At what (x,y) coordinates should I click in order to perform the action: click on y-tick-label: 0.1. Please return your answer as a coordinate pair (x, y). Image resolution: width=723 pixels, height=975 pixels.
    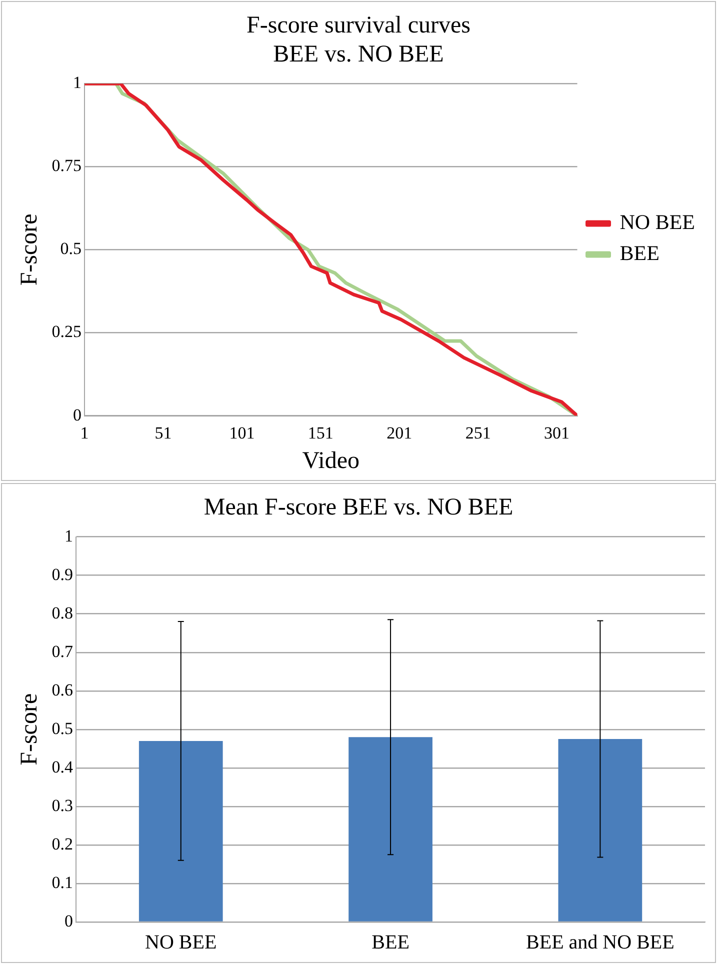
    Looking at the image, I should click on (63, 882).